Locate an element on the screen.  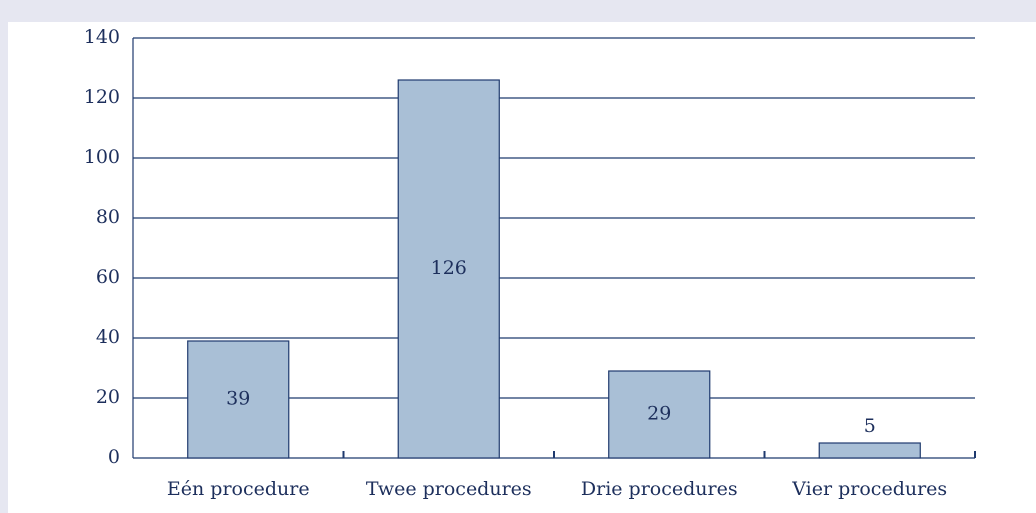
value-label: 29 is located at coordinates (659, 414).